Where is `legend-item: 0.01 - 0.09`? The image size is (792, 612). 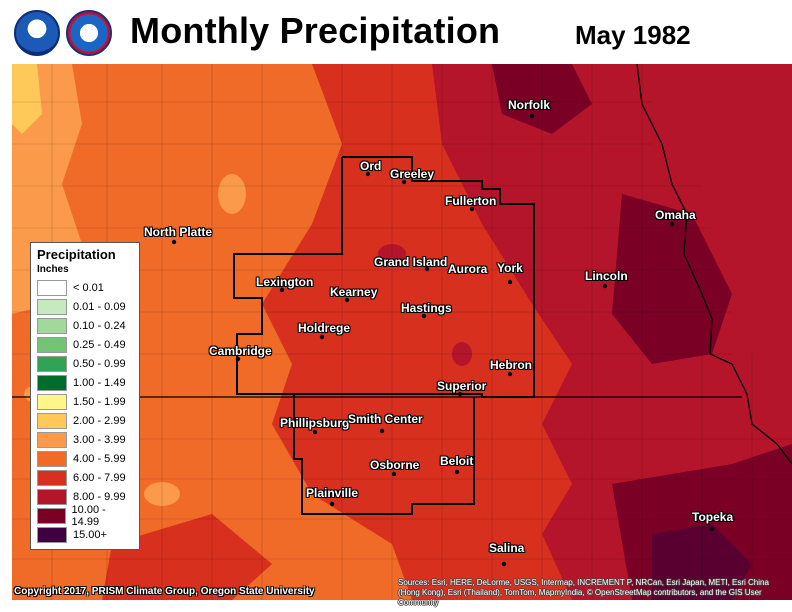
legend-item: 0.01 - 0.09 is located at coordinates (85, 307).